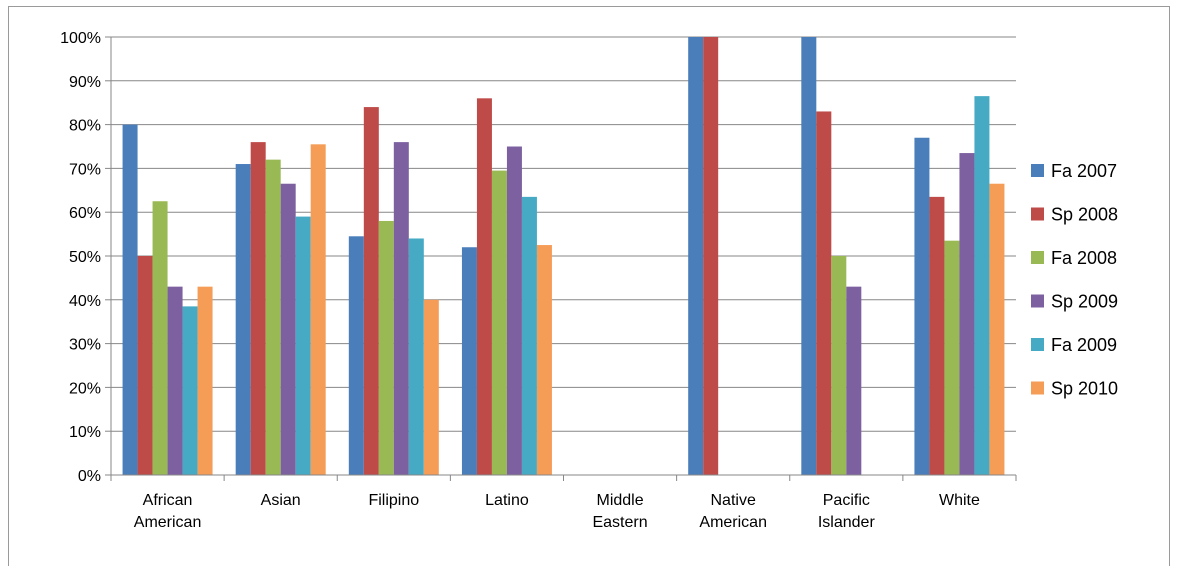  I want to click on x-category-label: Pacific, so click(846, 500).